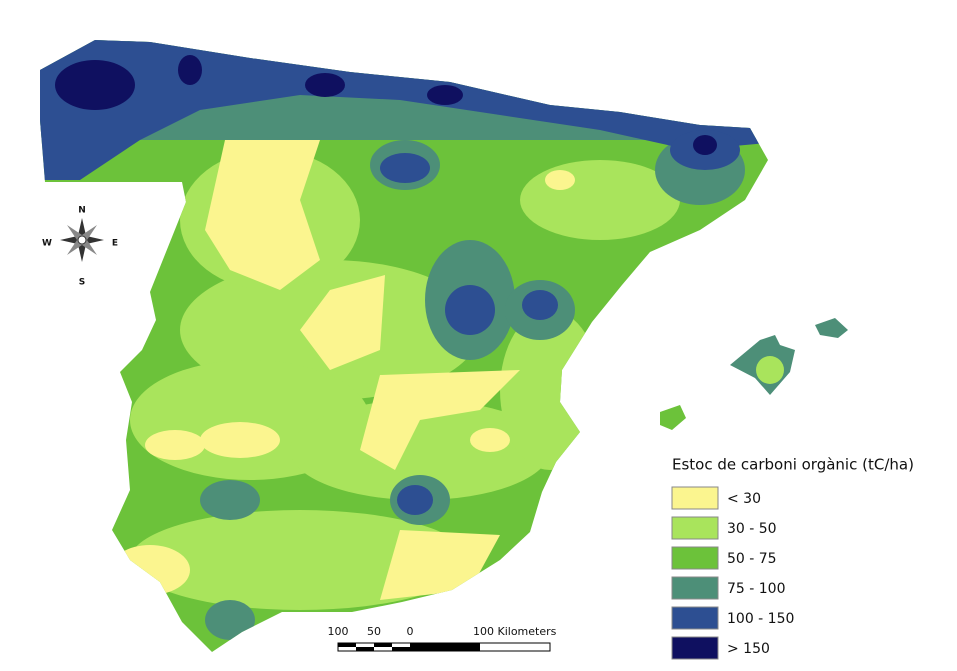 This screenshot has height=671, width=957. I want to click on compass-n: N, so click(82, 211).